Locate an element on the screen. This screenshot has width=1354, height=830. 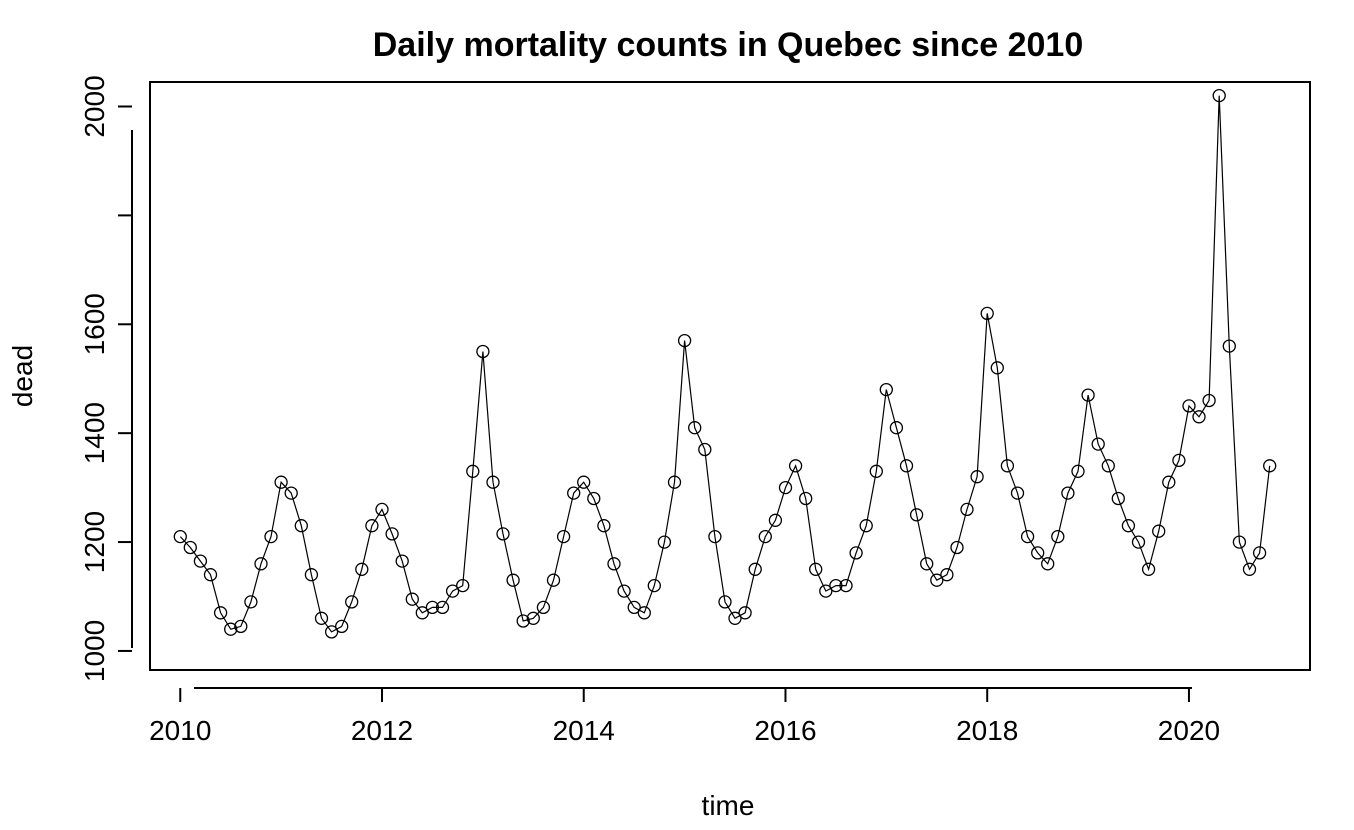
x-axis-ticks: 2010 2012 2014 2016 2018 2020 is located at coordinates (684, 717).